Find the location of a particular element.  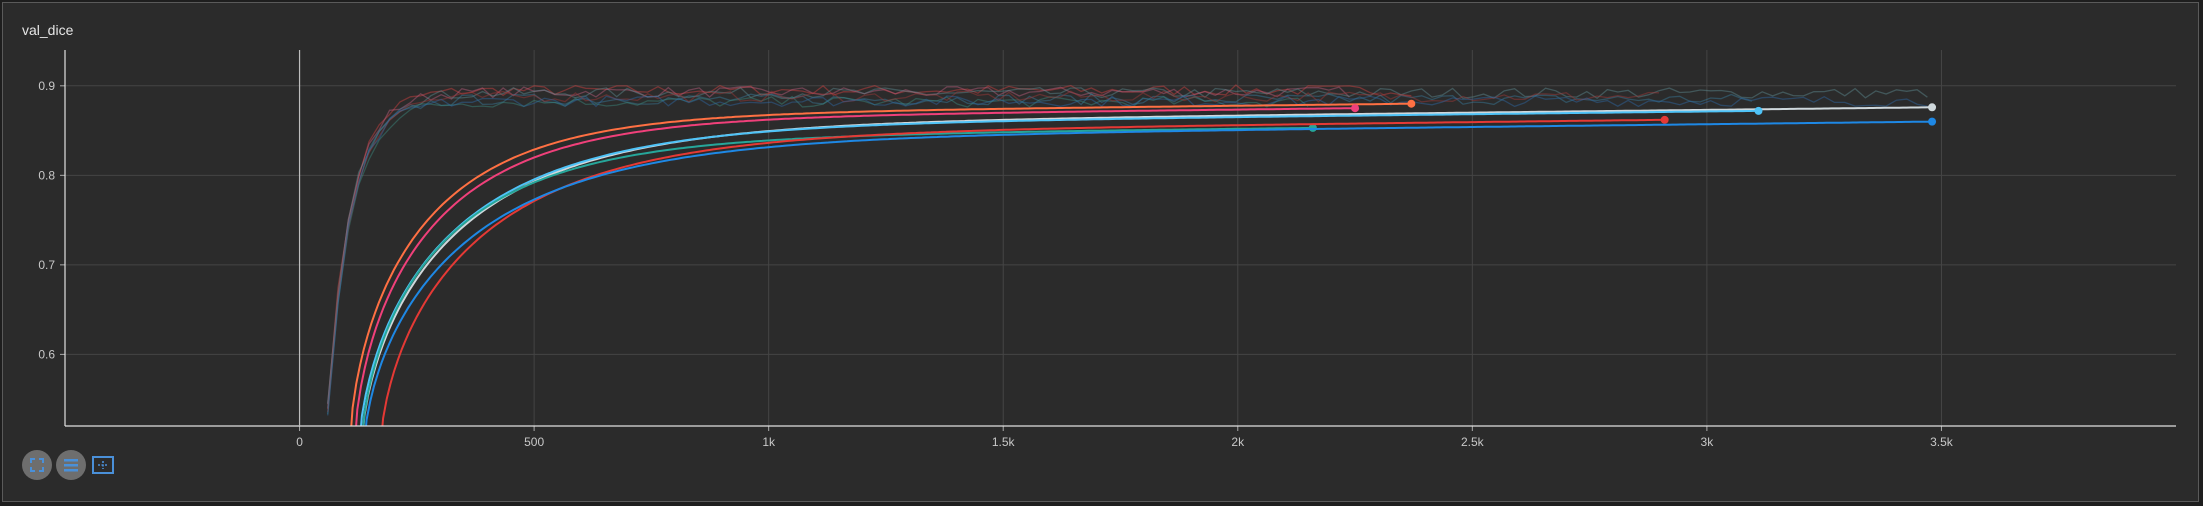

x-tick-label: 0 is located at coordinates (299, 442).